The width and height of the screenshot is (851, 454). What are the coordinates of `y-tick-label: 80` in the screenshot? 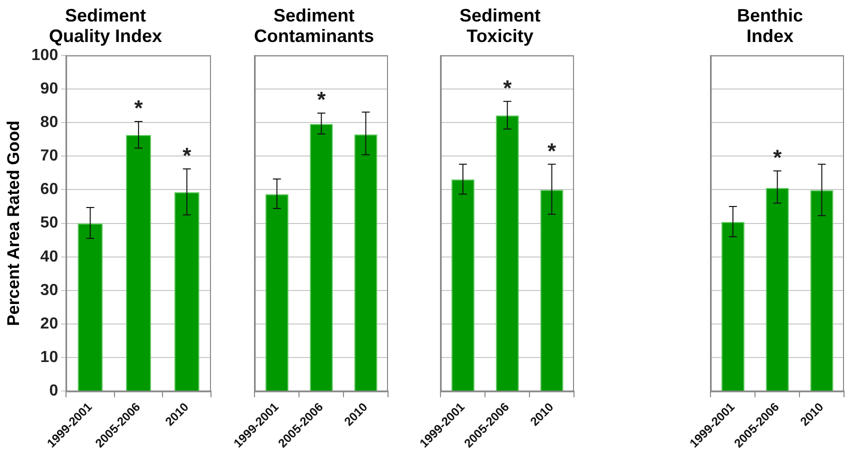 It's located at (49, 122).